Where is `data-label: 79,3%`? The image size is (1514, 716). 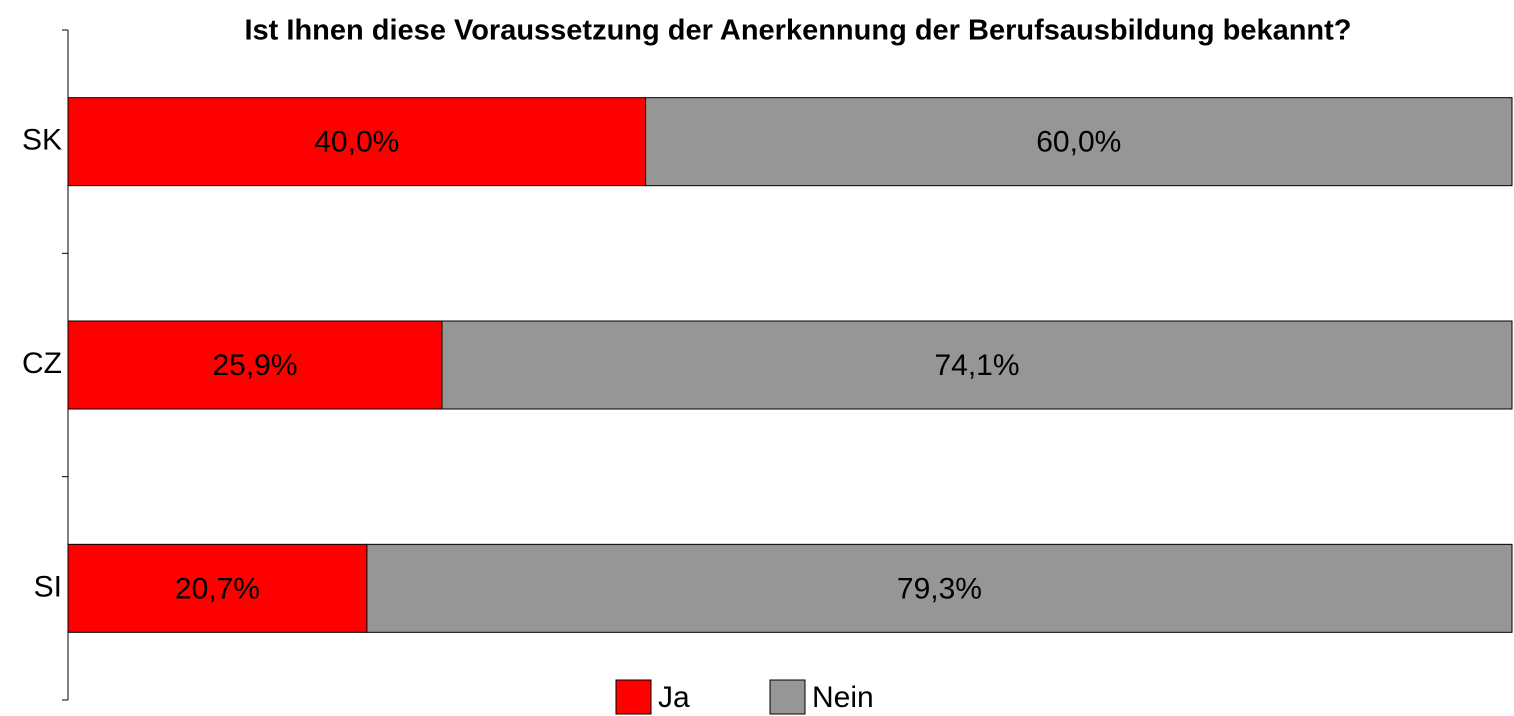 data-label: 79,3% is located at coordinates (939, 588).